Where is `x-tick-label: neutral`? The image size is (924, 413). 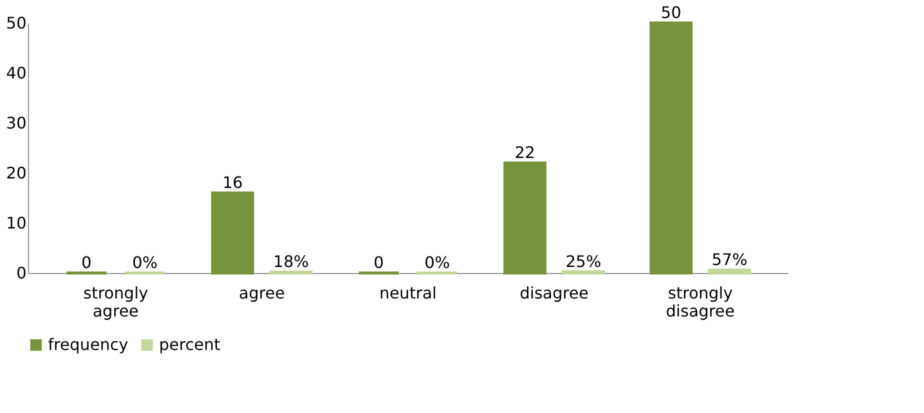 x-tick-label: neutral is located at coordinates (408, 293).